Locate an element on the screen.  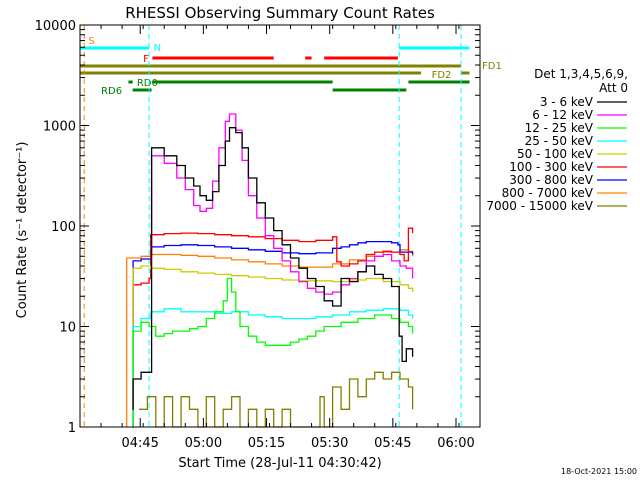
flag-label: S is located at coordinates (91, 41).